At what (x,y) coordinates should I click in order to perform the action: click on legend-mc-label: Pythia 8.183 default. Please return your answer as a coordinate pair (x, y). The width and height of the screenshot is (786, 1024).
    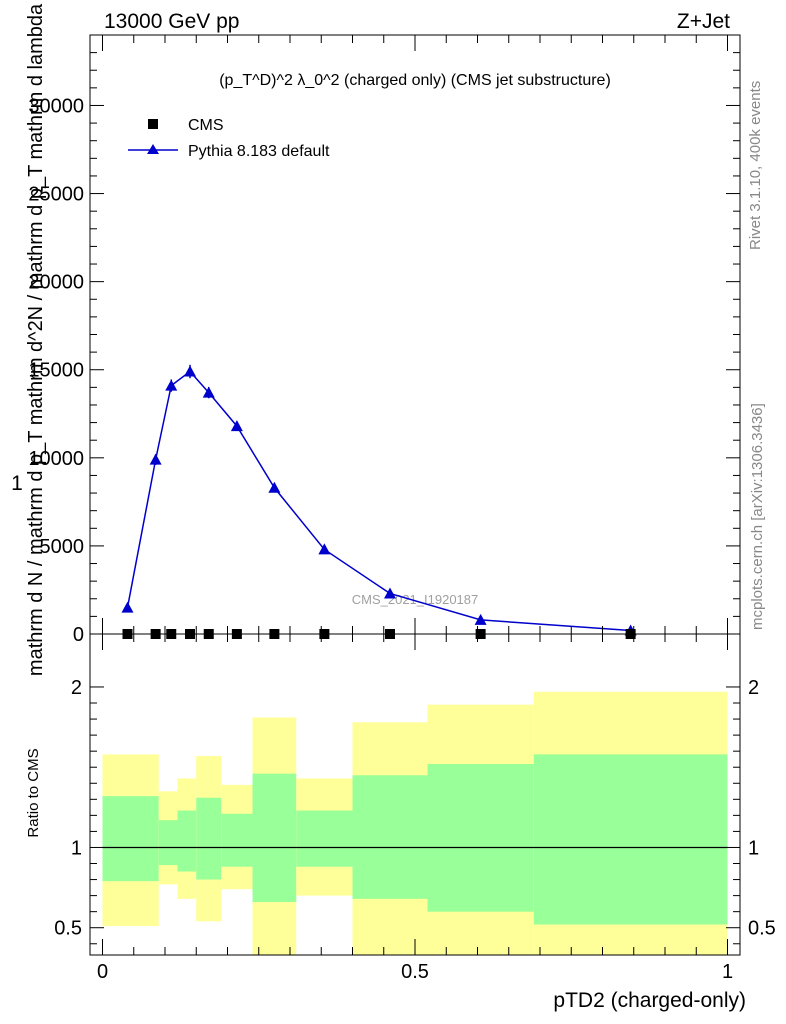
    Looking at the image, I should click on (259, 151).